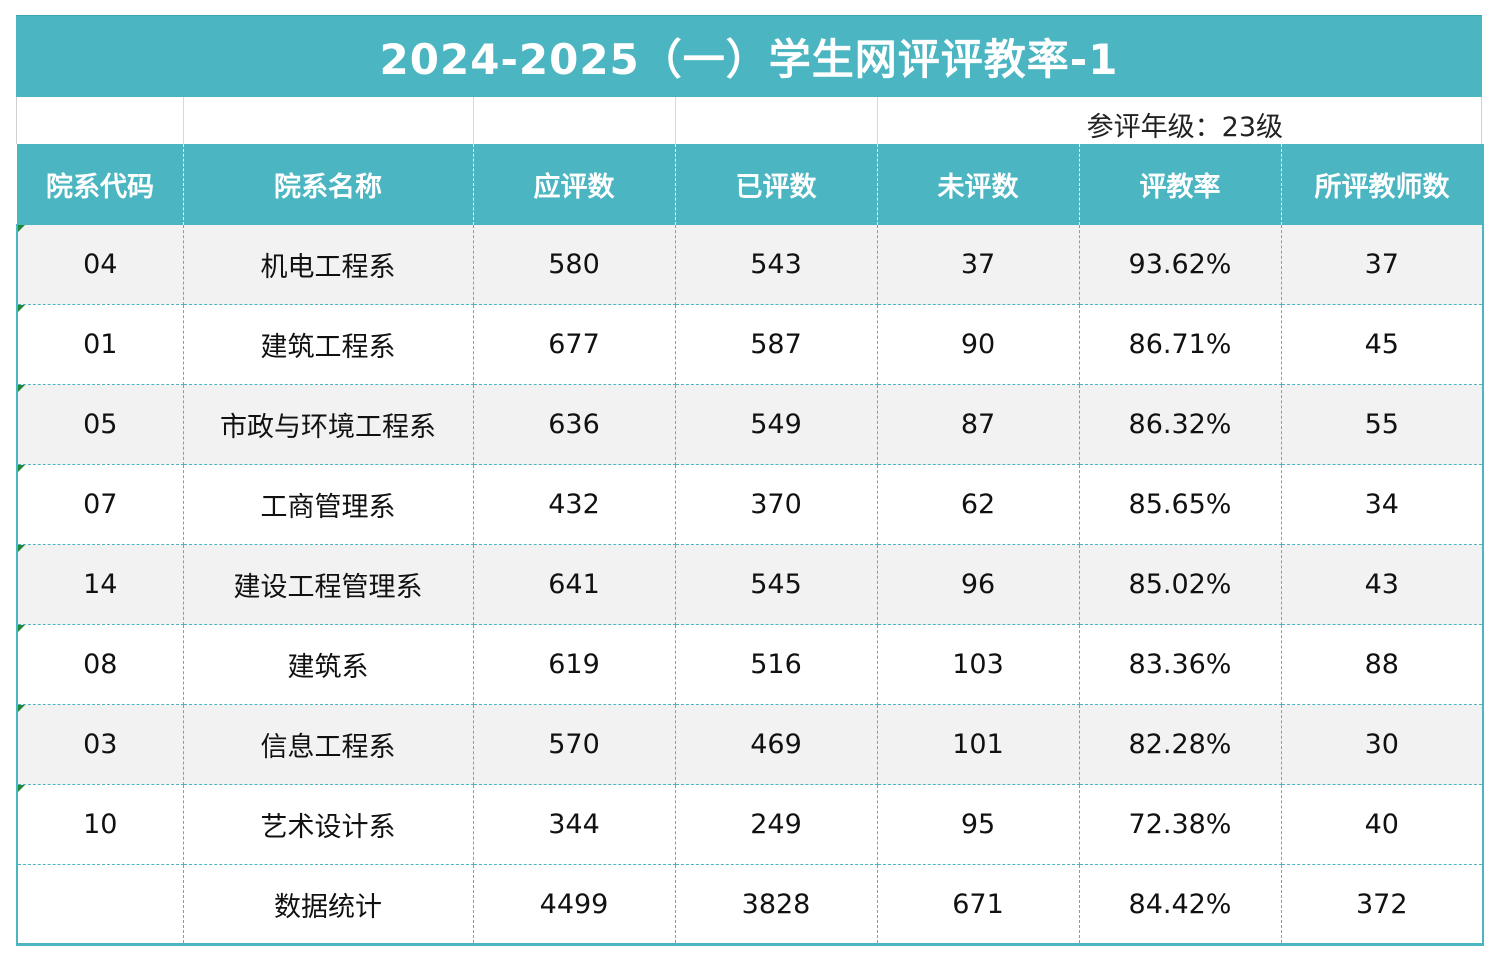 The image size is (1498, 962). Describe the element at coordinates (1180, 824) in the screenshot. I see `cell-rate: 72.38%` at that location.